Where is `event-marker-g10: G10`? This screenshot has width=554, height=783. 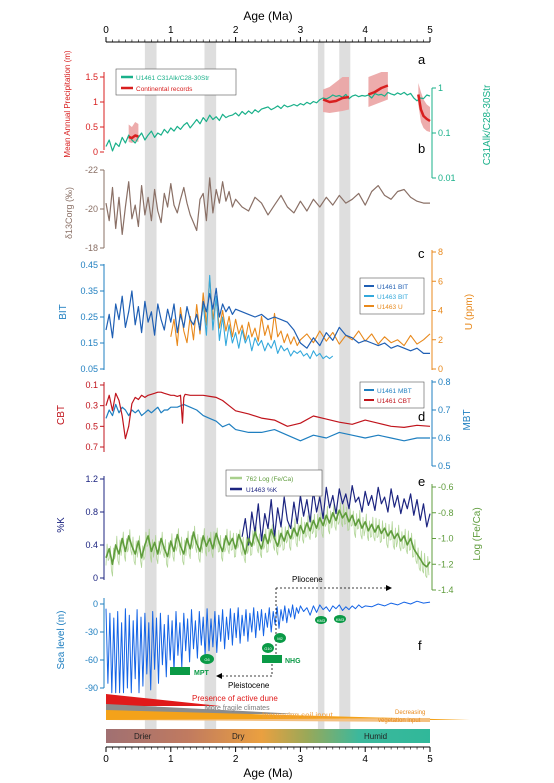
event-marker-g10: G10 is located at coordinates (268, 648).